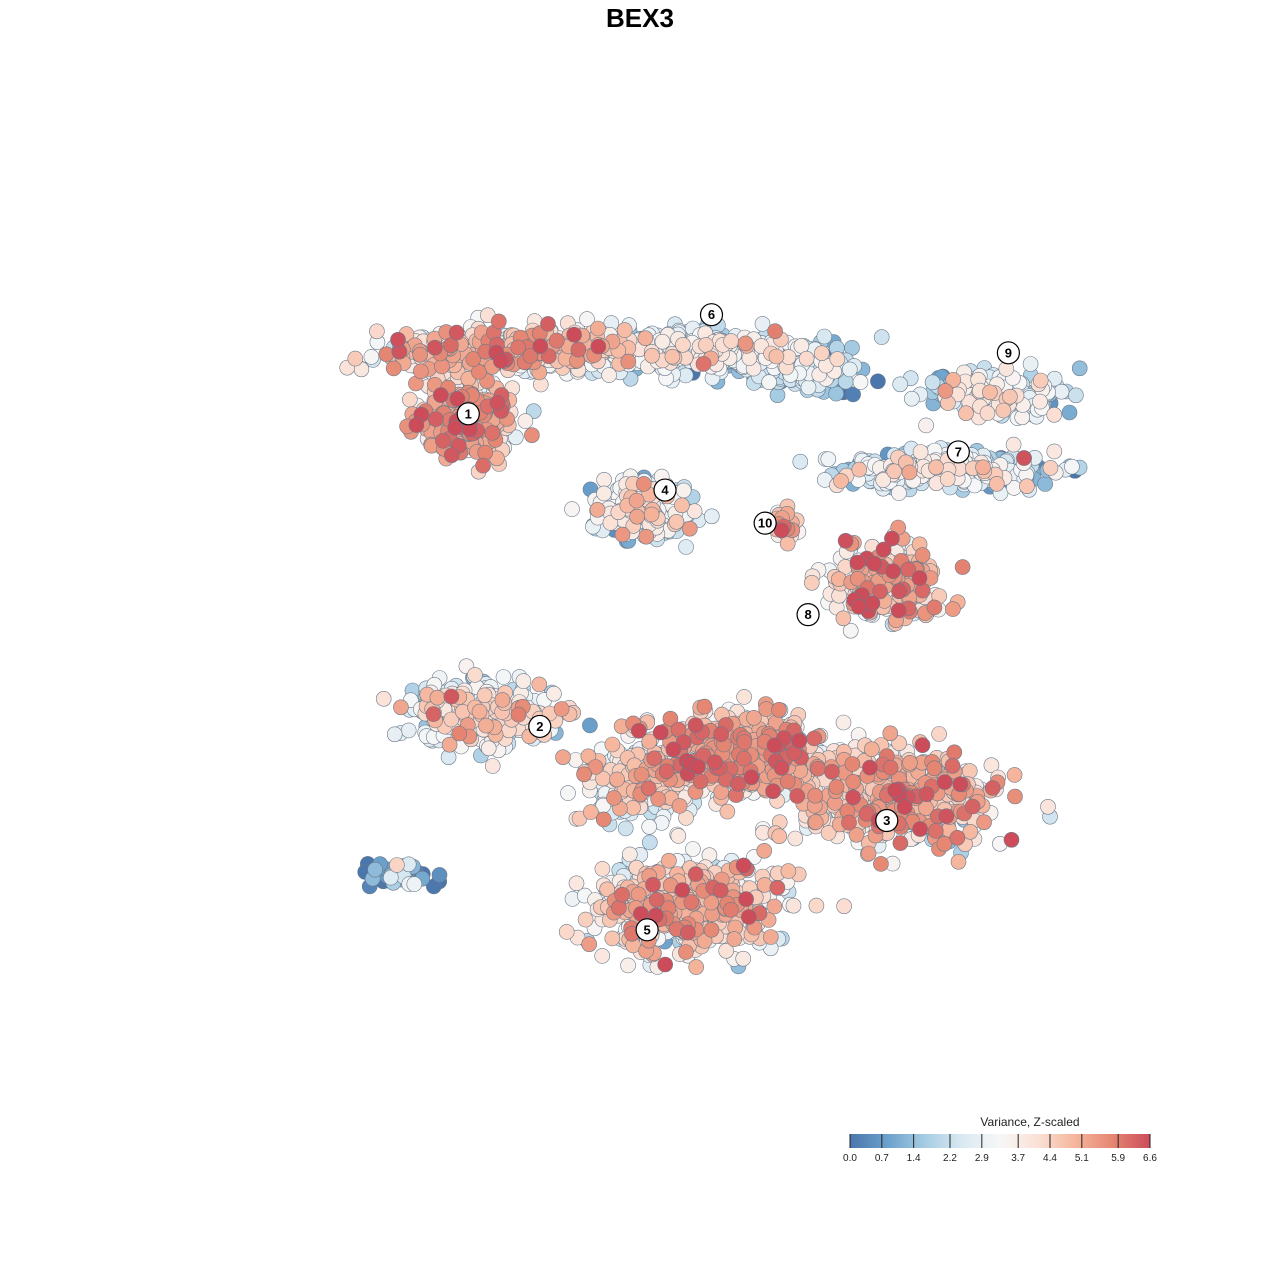 This screenshot has width=1280, height=1280. I want to click on colorbar-gradient, so click(1000, 1141).